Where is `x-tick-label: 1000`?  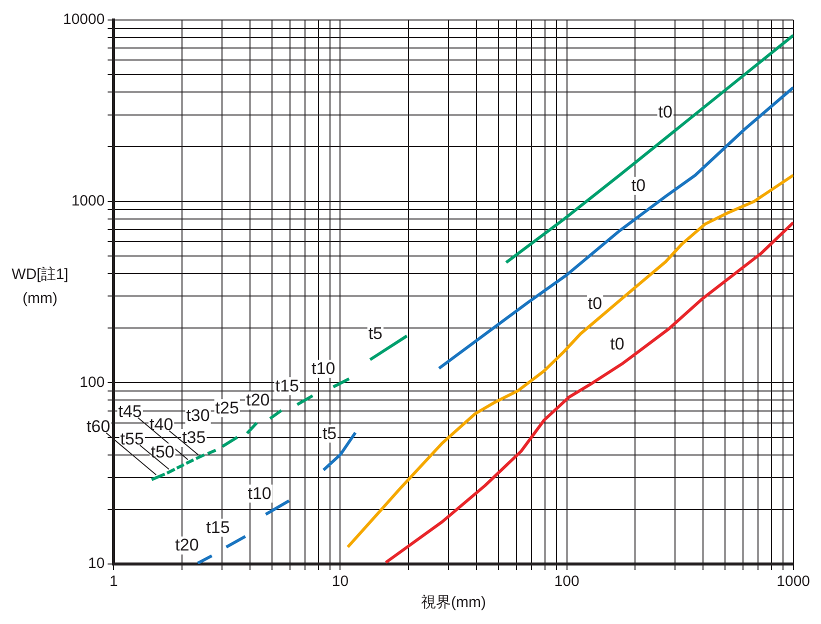 x-tick-label: 1000 is located at coordinates (793, 581).